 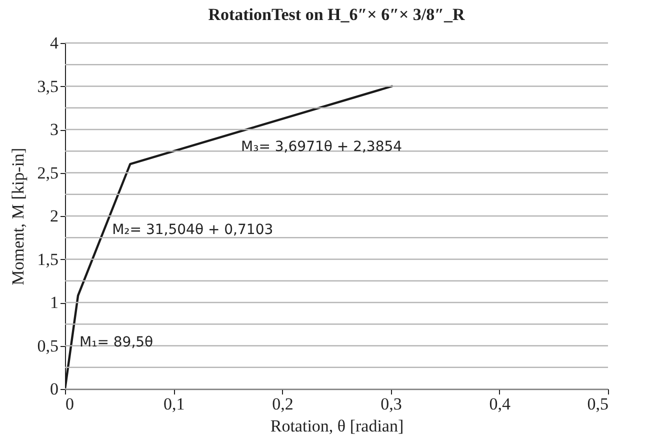 I want to click on y-tick-label: 1,5, so click(x=47, y=259).